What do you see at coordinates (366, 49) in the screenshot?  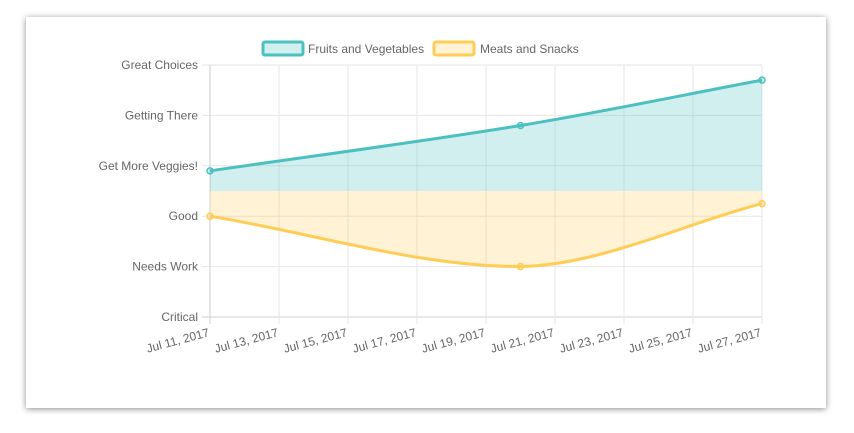 I see `legend-label-fruits: Fruits and Vegetables` at bounding box center [366, 49].